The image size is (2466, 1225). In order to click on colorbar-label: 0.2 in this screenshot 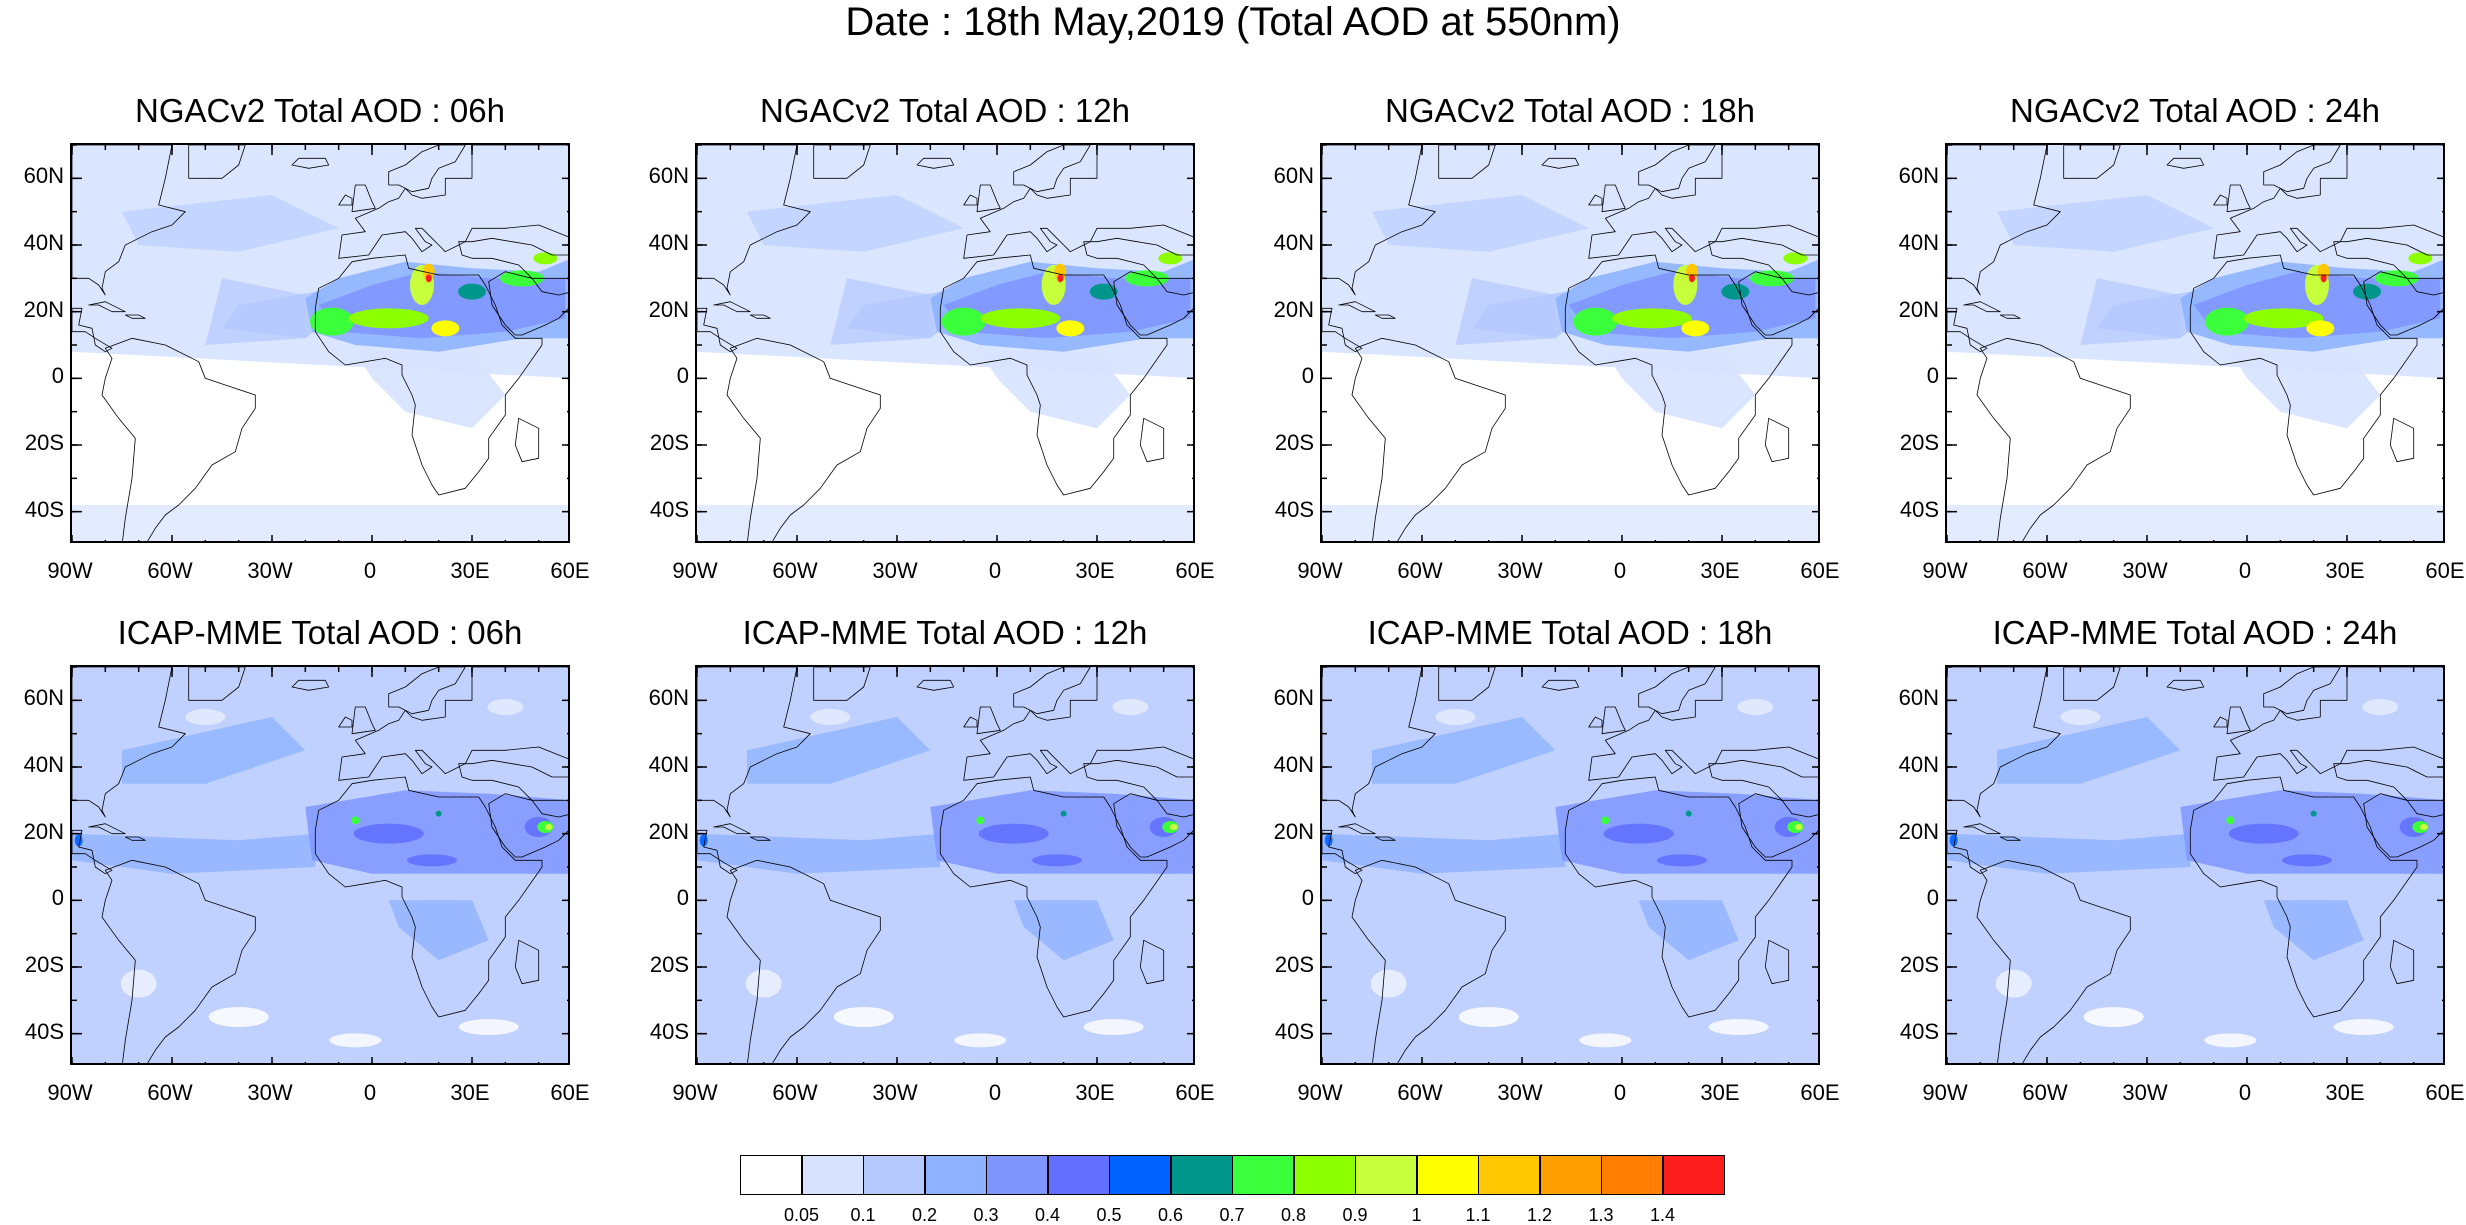, I will do `click(924, 1215)`.